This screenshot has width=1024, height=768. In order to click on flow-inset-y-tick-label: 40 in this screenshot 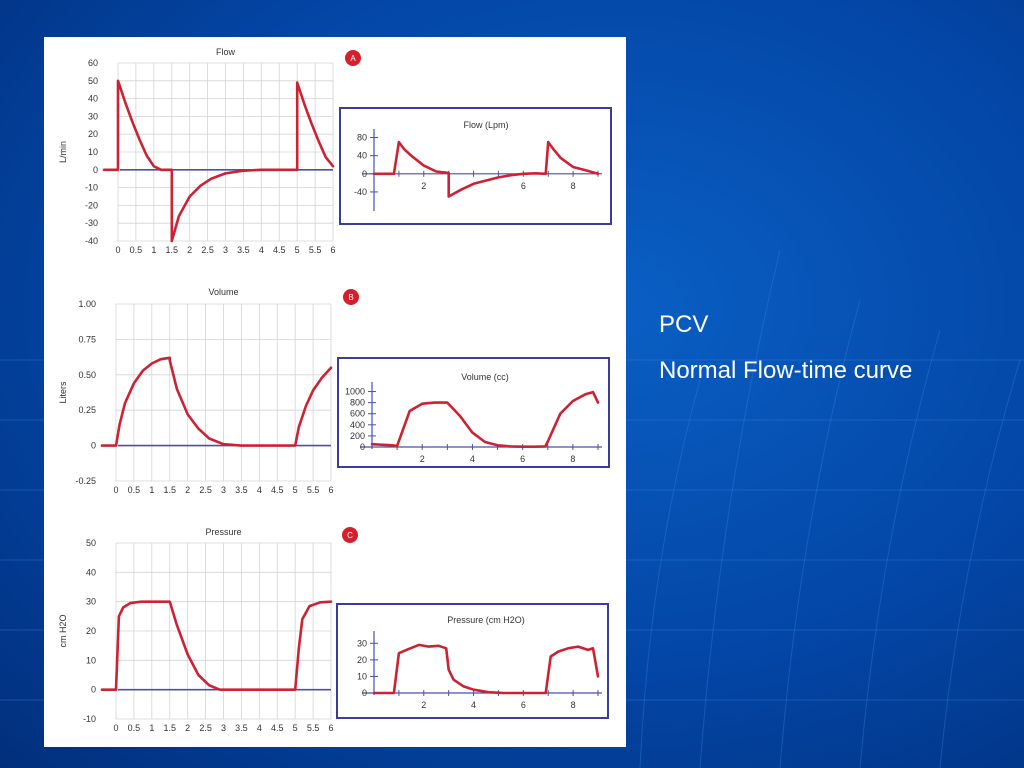, I will do `click(362, 156)`.